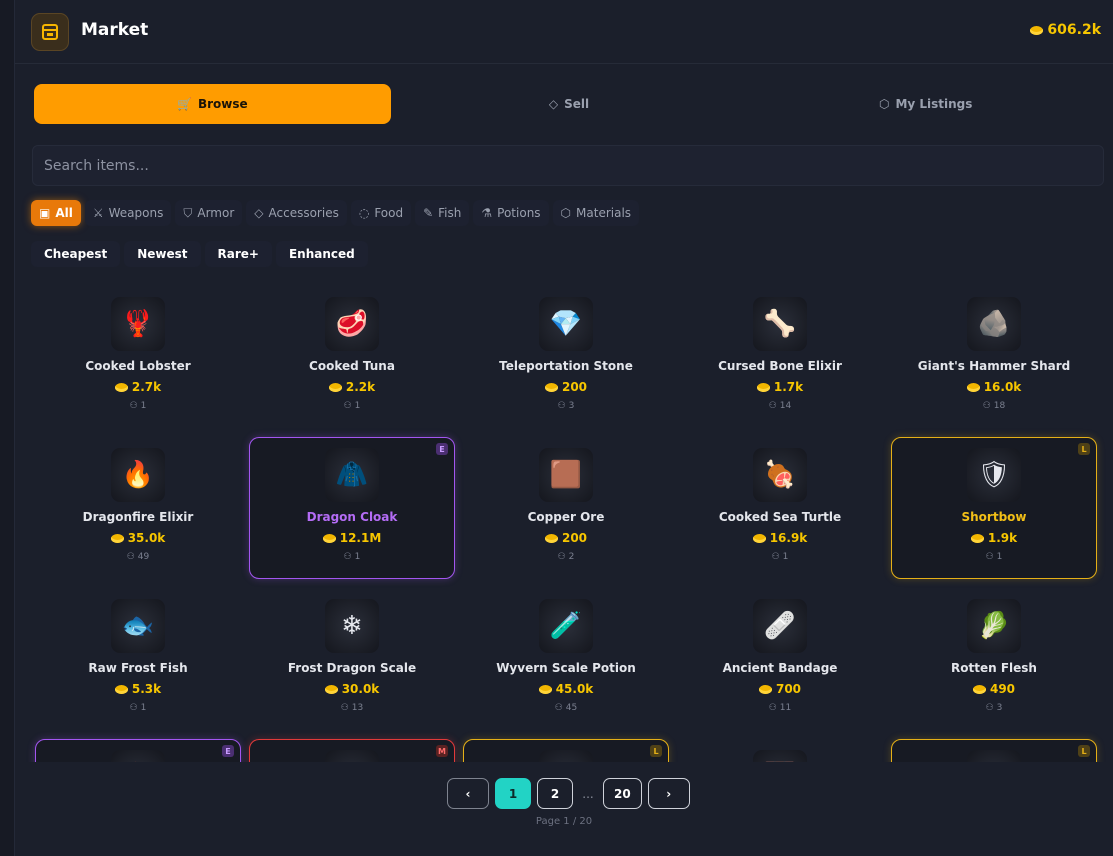 This screenshot has width=1113, height=856. Describe the element at coordinates (566, 750) in the screenshot. I see `item-card: L📜` at that location.